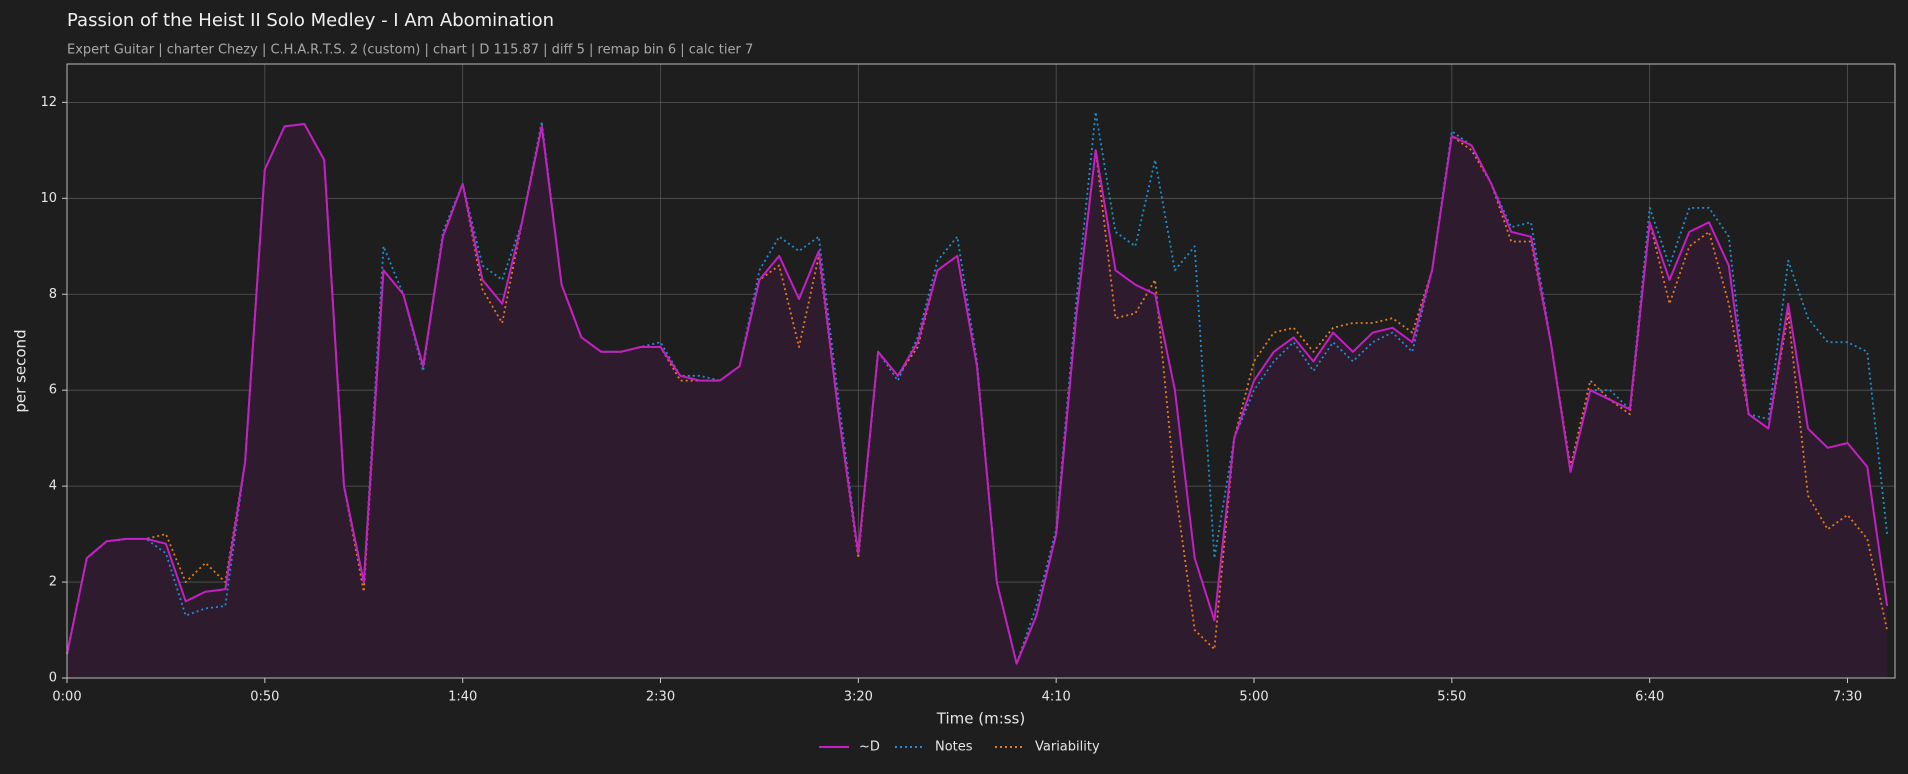  Describe the element at coordinates (980, 719) in the screenshot. I see `x-axis-label: Time (m:ss)` at that location.